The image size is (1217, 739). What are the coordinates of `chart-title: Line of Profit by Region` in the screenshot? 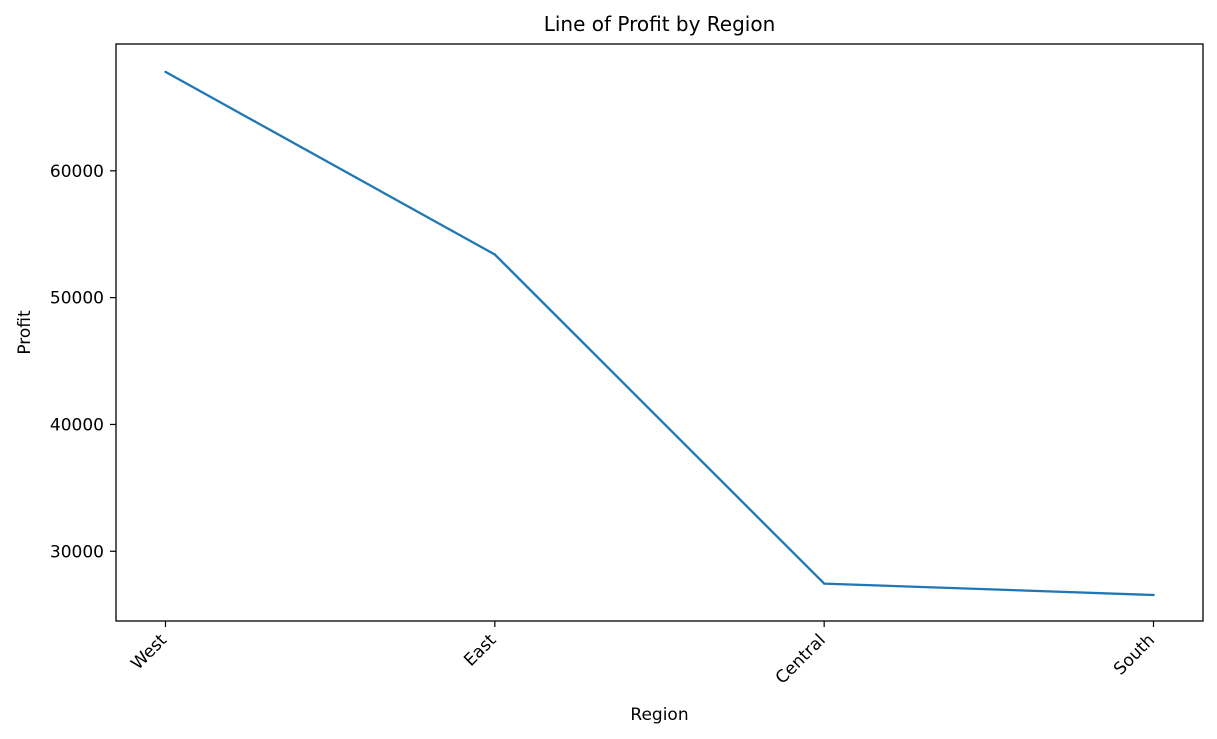 It's located at (660, 24).